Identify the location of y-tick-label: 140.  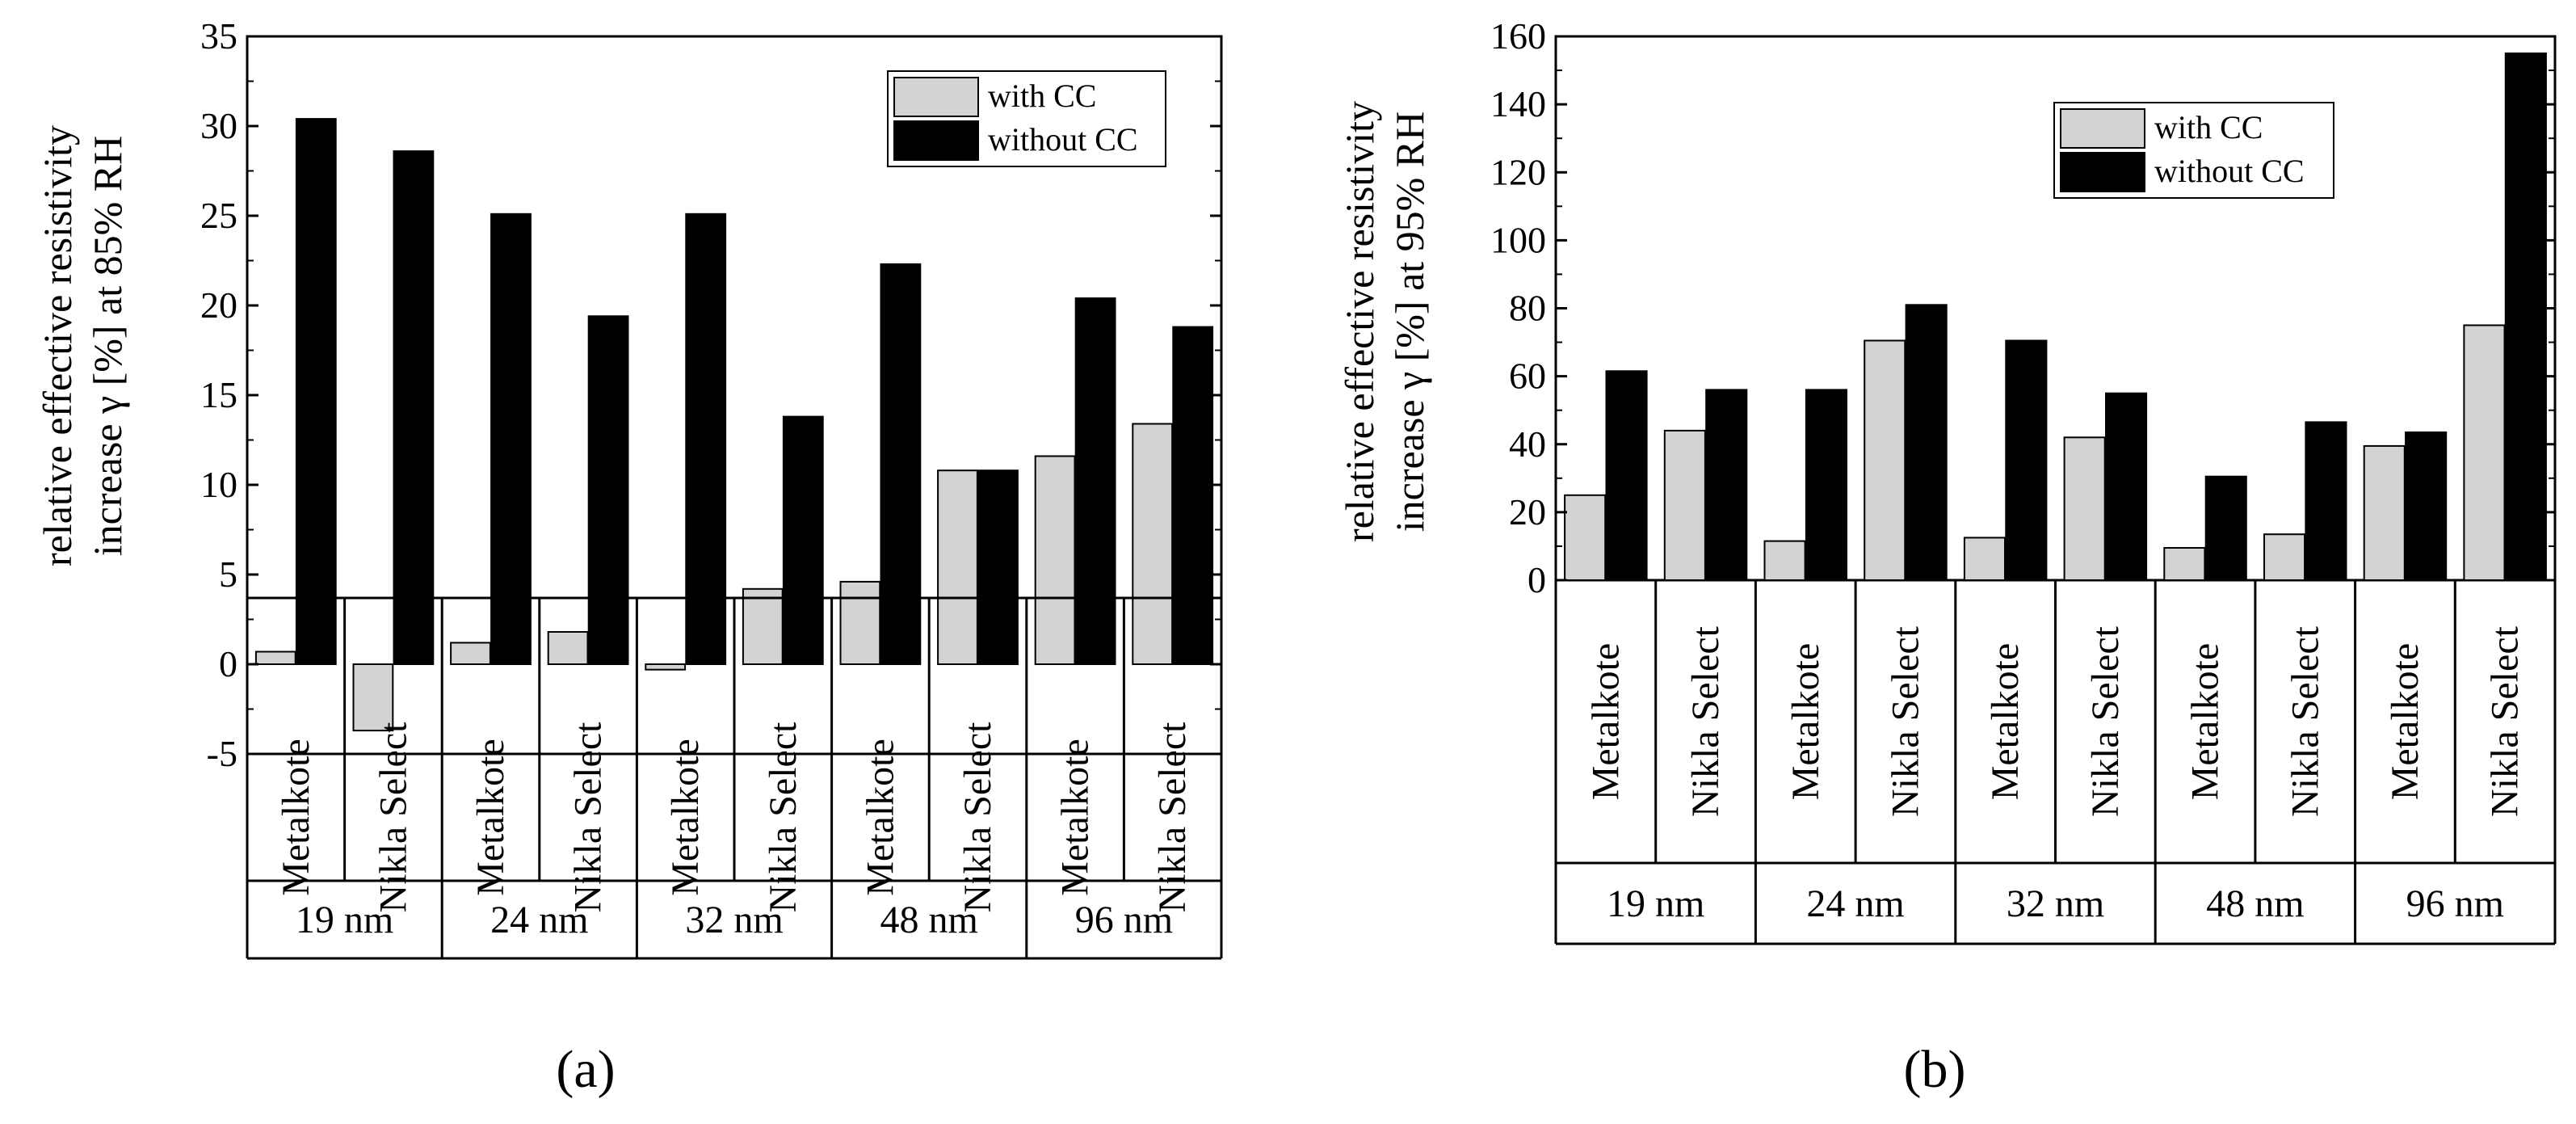
(1518, 103).